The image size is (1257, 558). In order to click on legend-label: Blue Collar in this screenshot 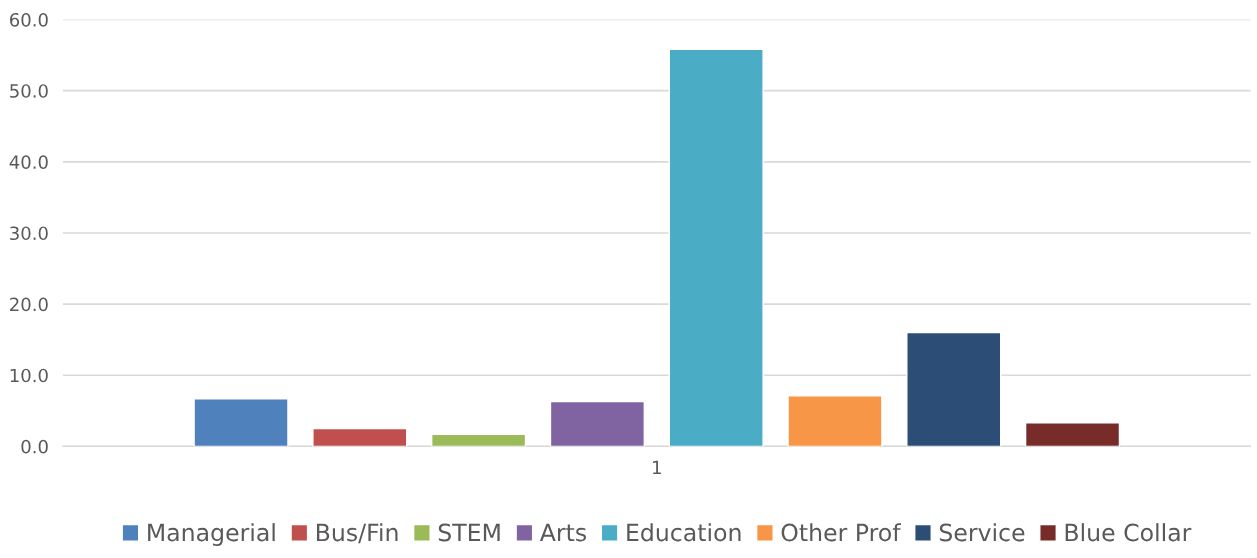, I will do `click(1128, 532)`.